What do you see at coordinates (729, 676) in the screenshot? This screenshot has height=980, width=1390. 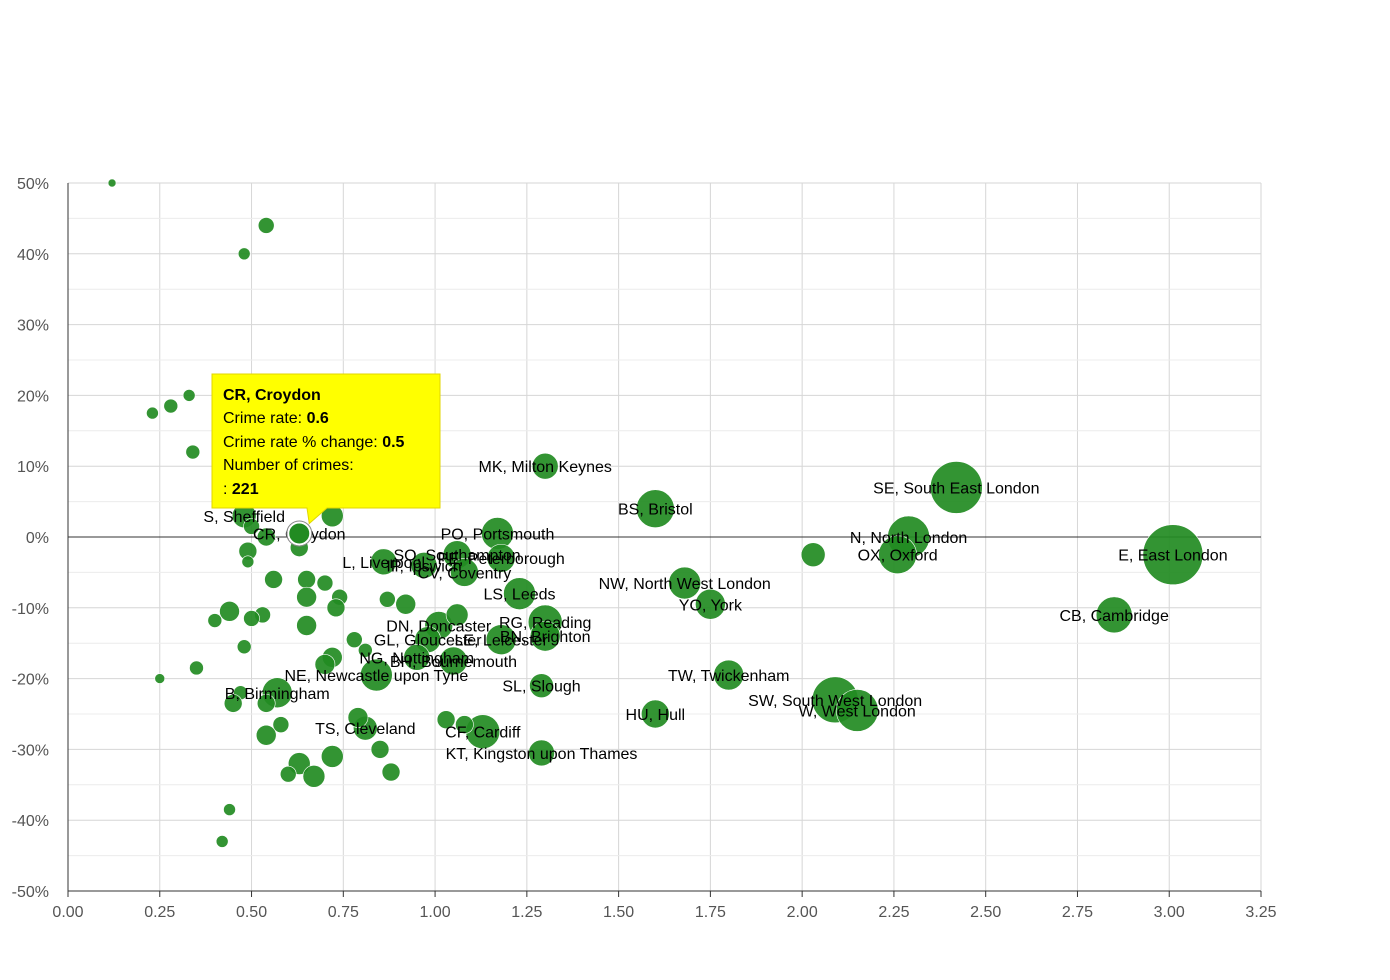 I see `bubble-label: TW, Twickenham` at bounding box center [729, 676].